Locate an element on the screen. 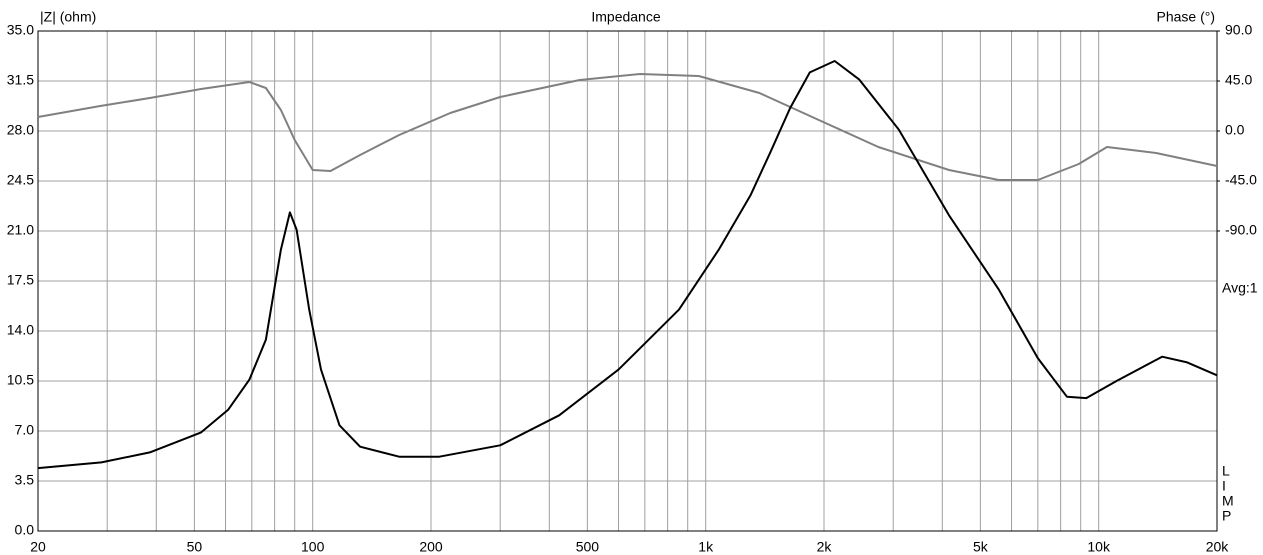 The height and width of the screenshot is (555, 1263). chart-title: Impedance is located at coordinates (625, 17).